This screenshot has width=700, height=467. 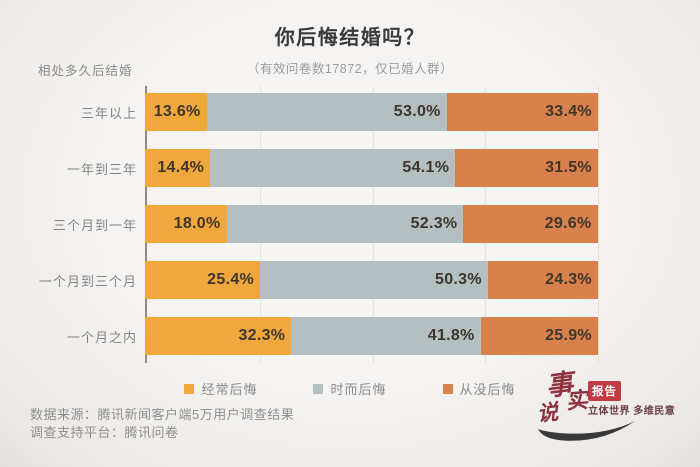 I want to click on y-axis-label: 相处多久后结婚, so click(x=85, y=71).